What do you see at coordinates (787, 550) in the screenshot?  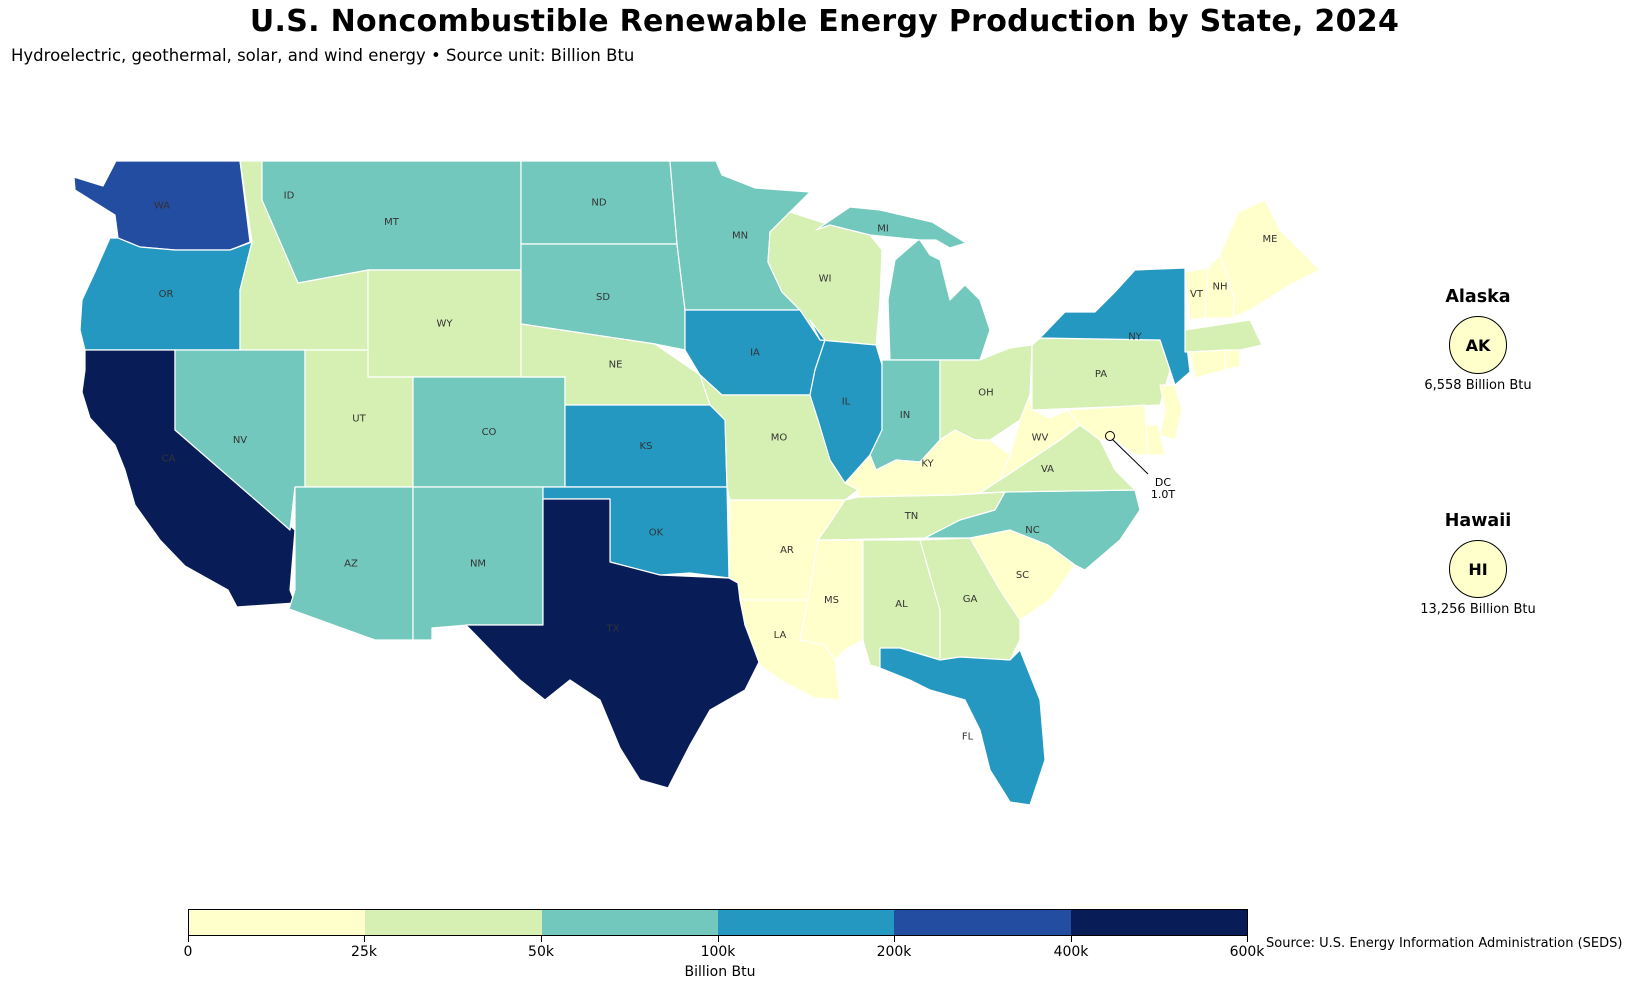 I see `state-label-AR: AR` at bounding box center [787, 550].